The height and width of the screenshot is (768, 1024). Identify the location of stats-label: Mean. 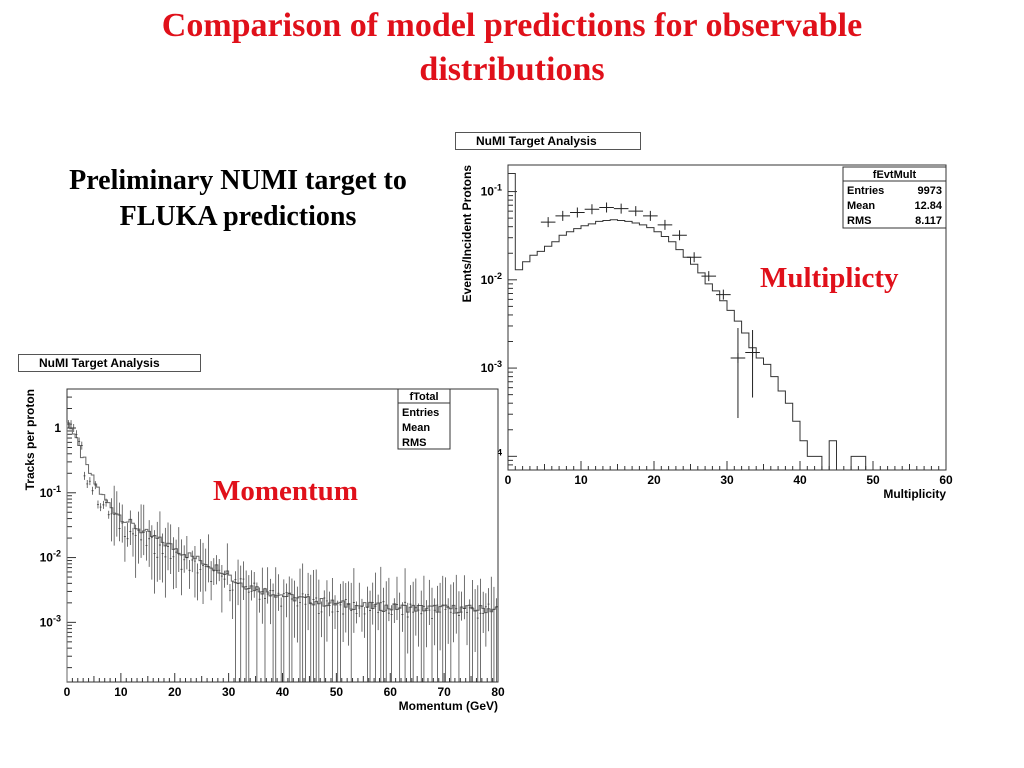
(861, 206).